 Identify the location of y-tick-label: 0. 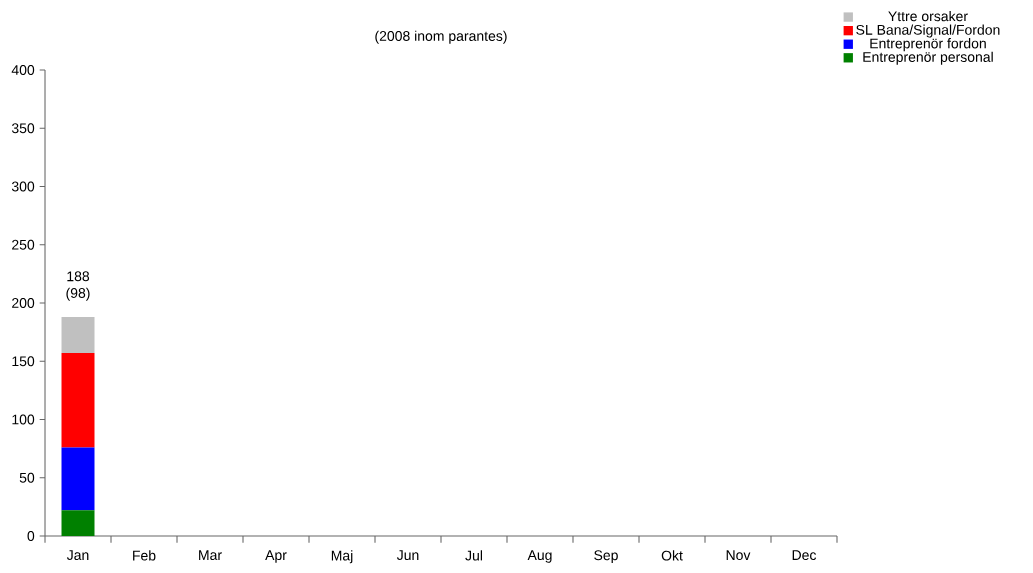
(31, 536).